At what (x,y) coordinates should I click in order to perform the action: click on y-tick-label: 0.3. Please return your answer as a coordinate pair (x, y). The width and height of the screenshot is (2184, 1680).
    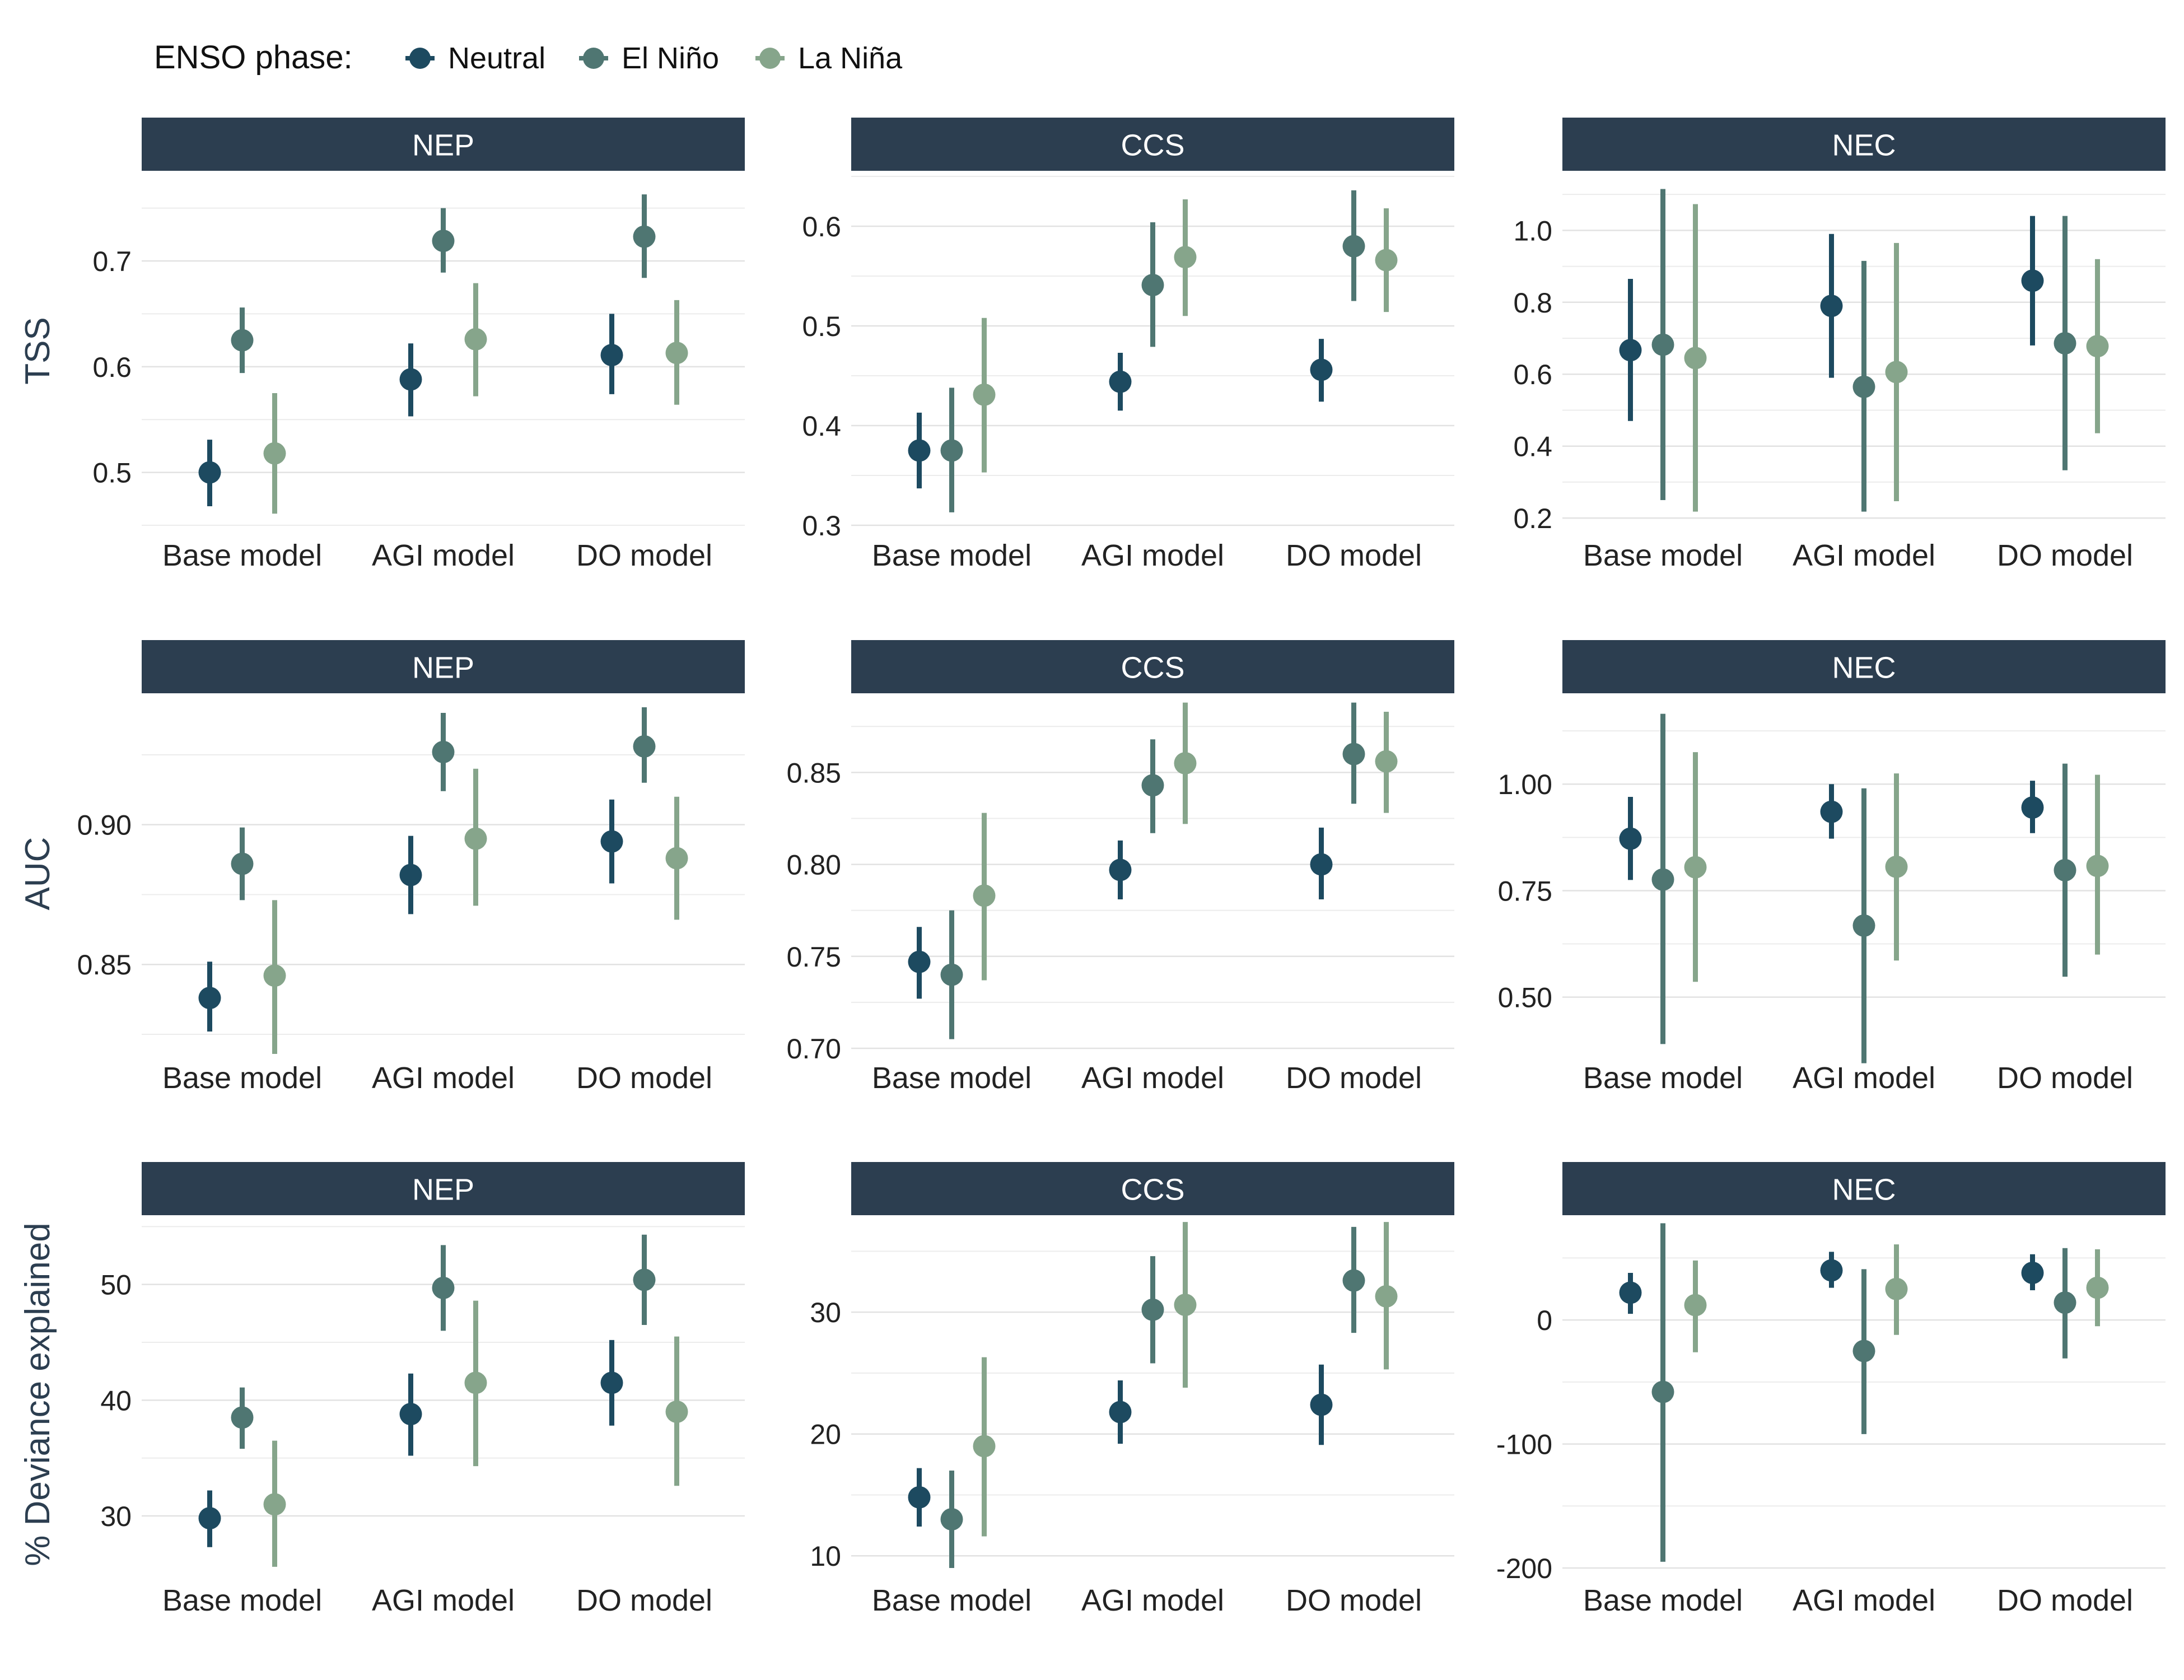
    Looking at the image, I should click on (822, 526).